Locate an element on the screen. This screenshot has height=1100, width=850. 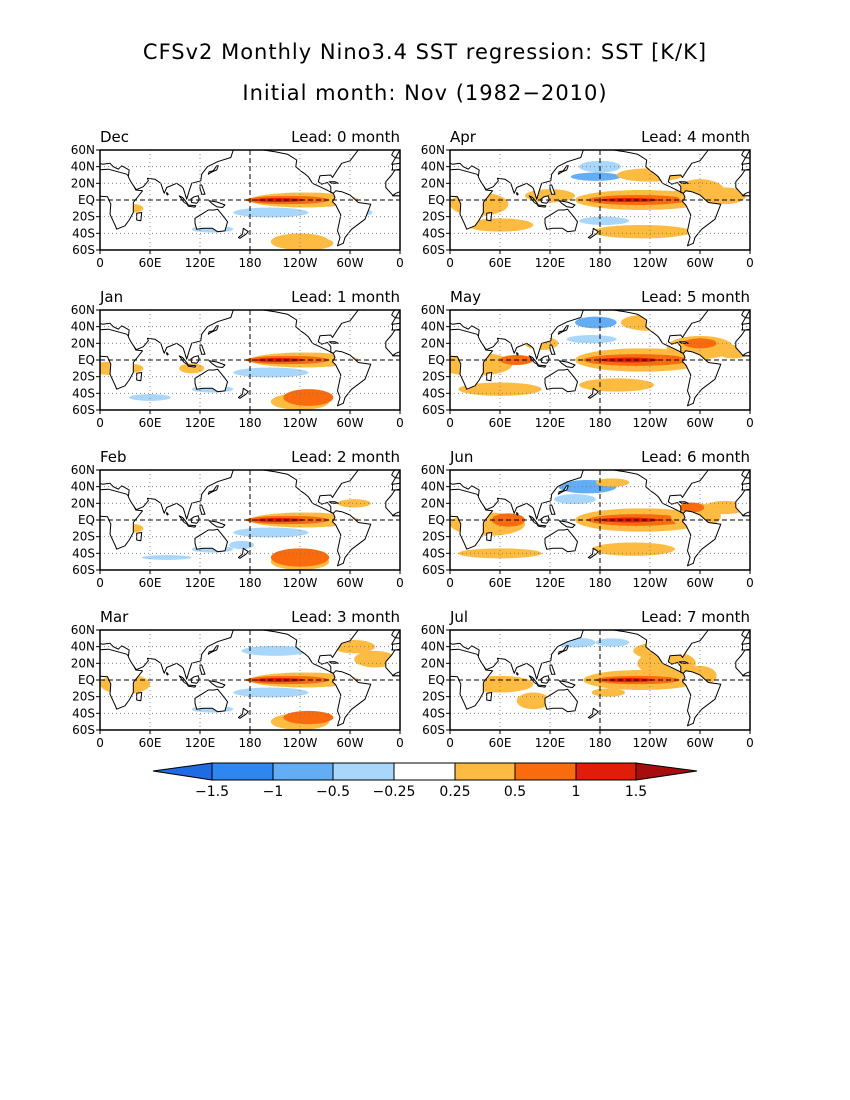
lon-tick-label: 120W is located at coordinates (300, 583).